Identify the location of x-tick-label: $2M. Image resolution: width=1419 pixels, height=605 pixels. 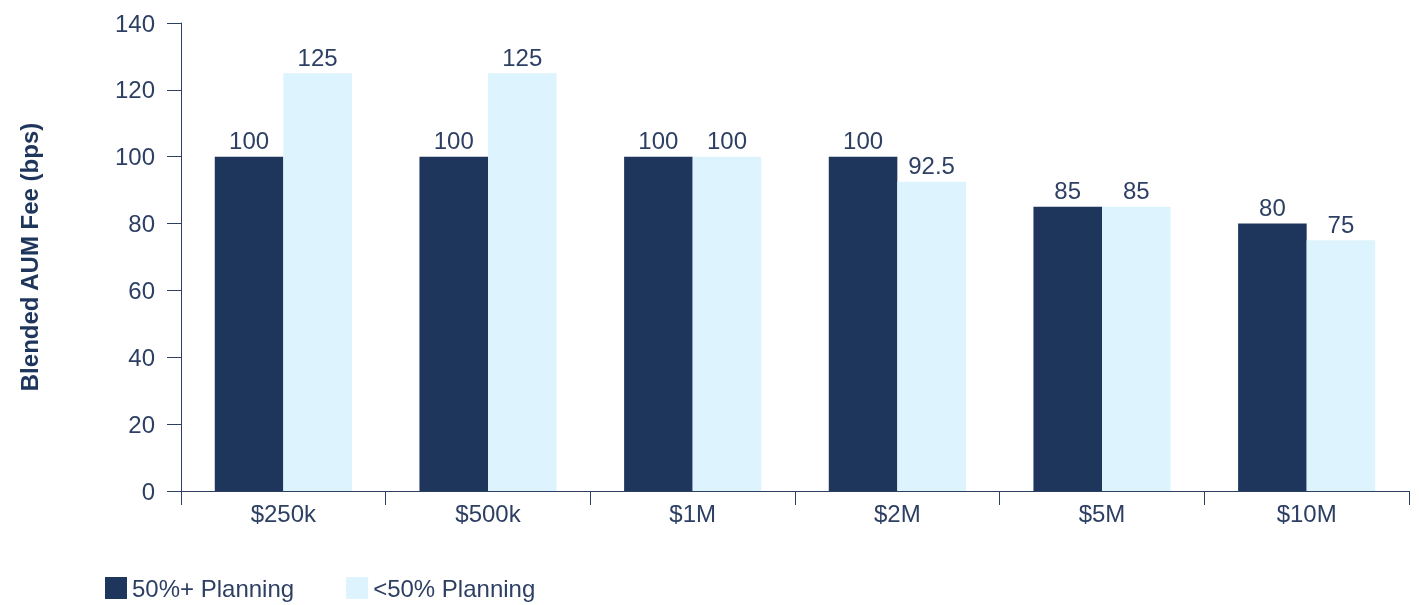
(897, 513).